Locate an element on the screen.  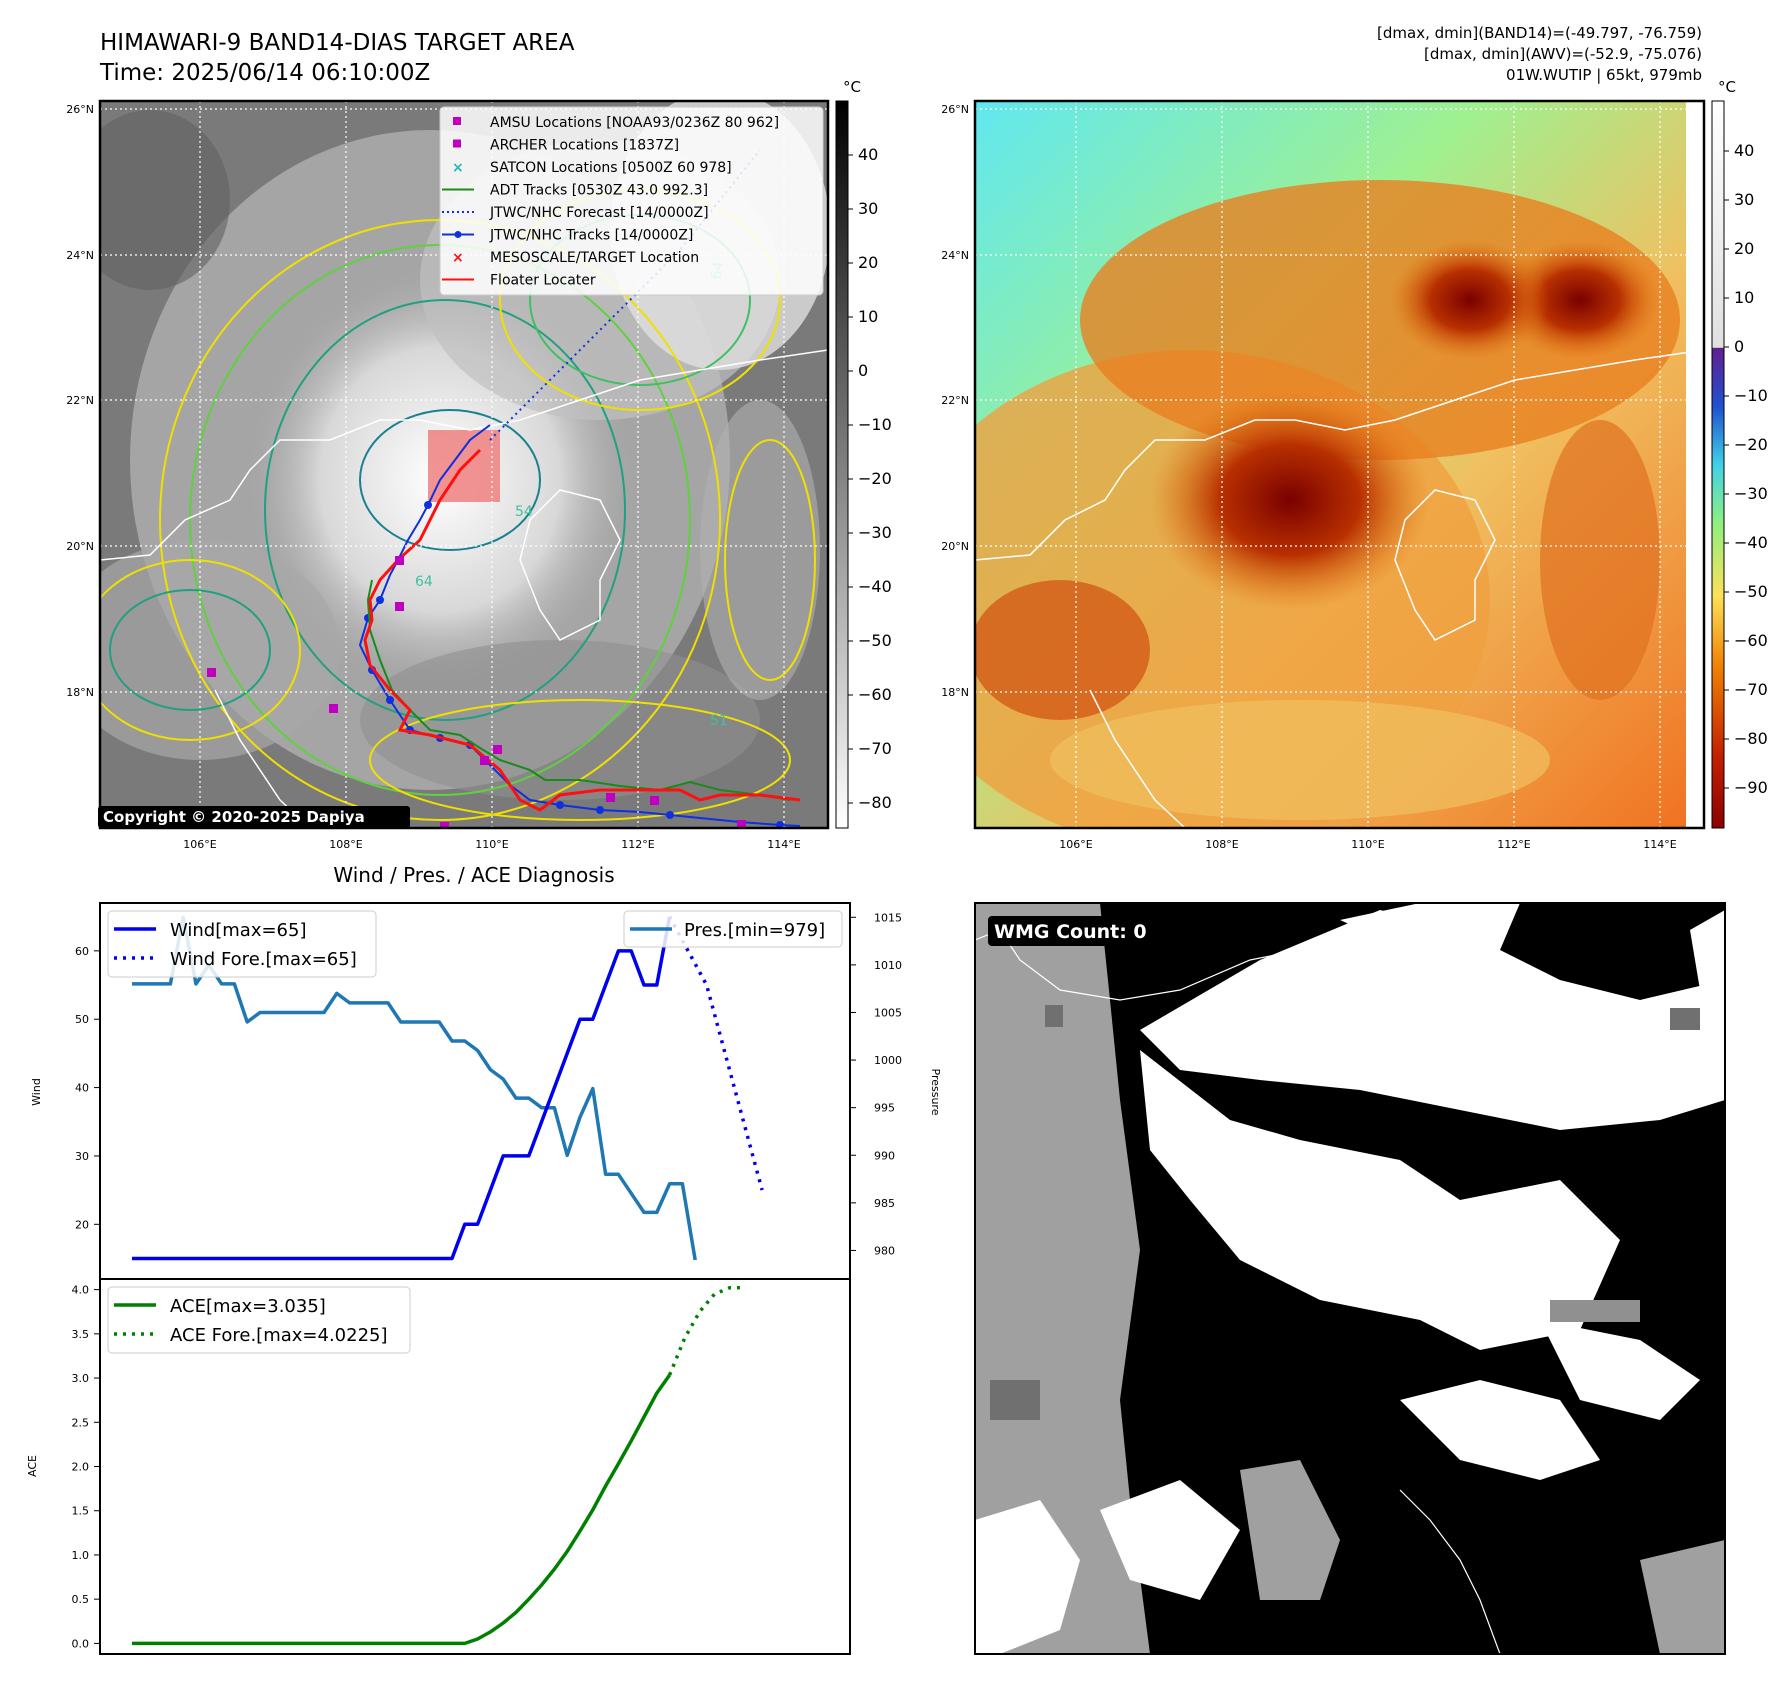
colorbar-tick-label: −90 is located at coordinates (1751, 787).